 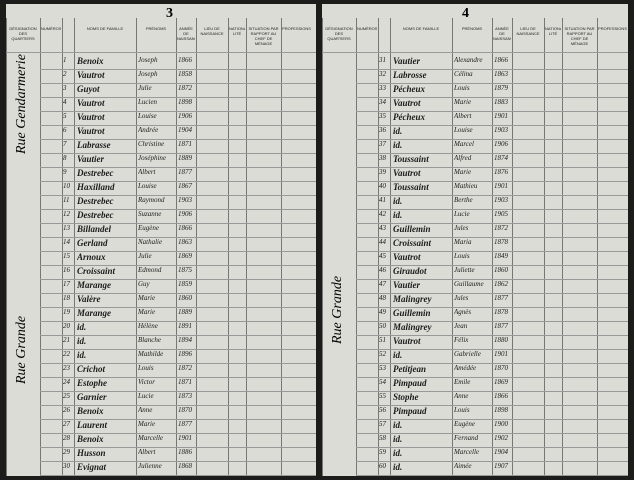 What do you see at coordinates (501, 438) in the screenshot?
I see `birth-year: 1902` at bounding box center [501, 438].